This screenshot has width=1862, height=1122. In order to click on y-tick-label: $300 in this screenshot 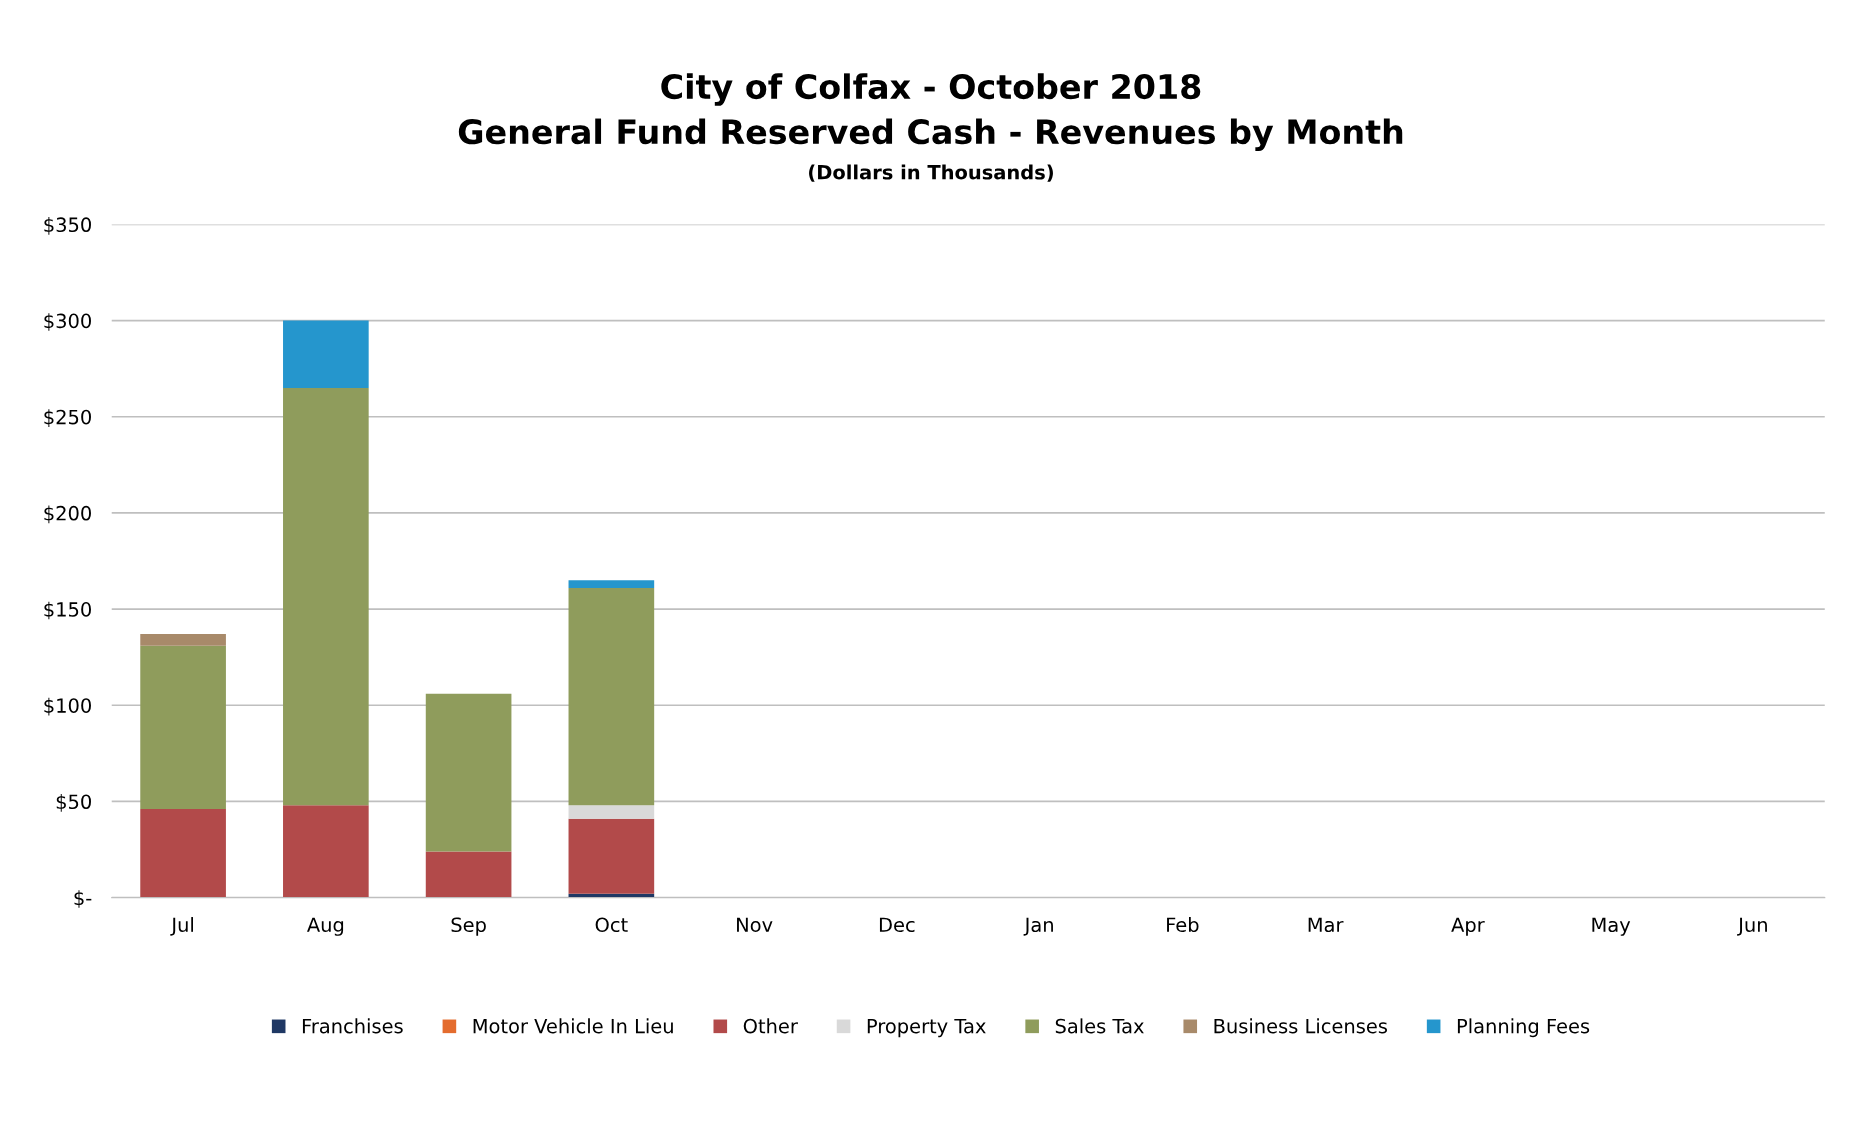, I will do `click(67, 322)`.